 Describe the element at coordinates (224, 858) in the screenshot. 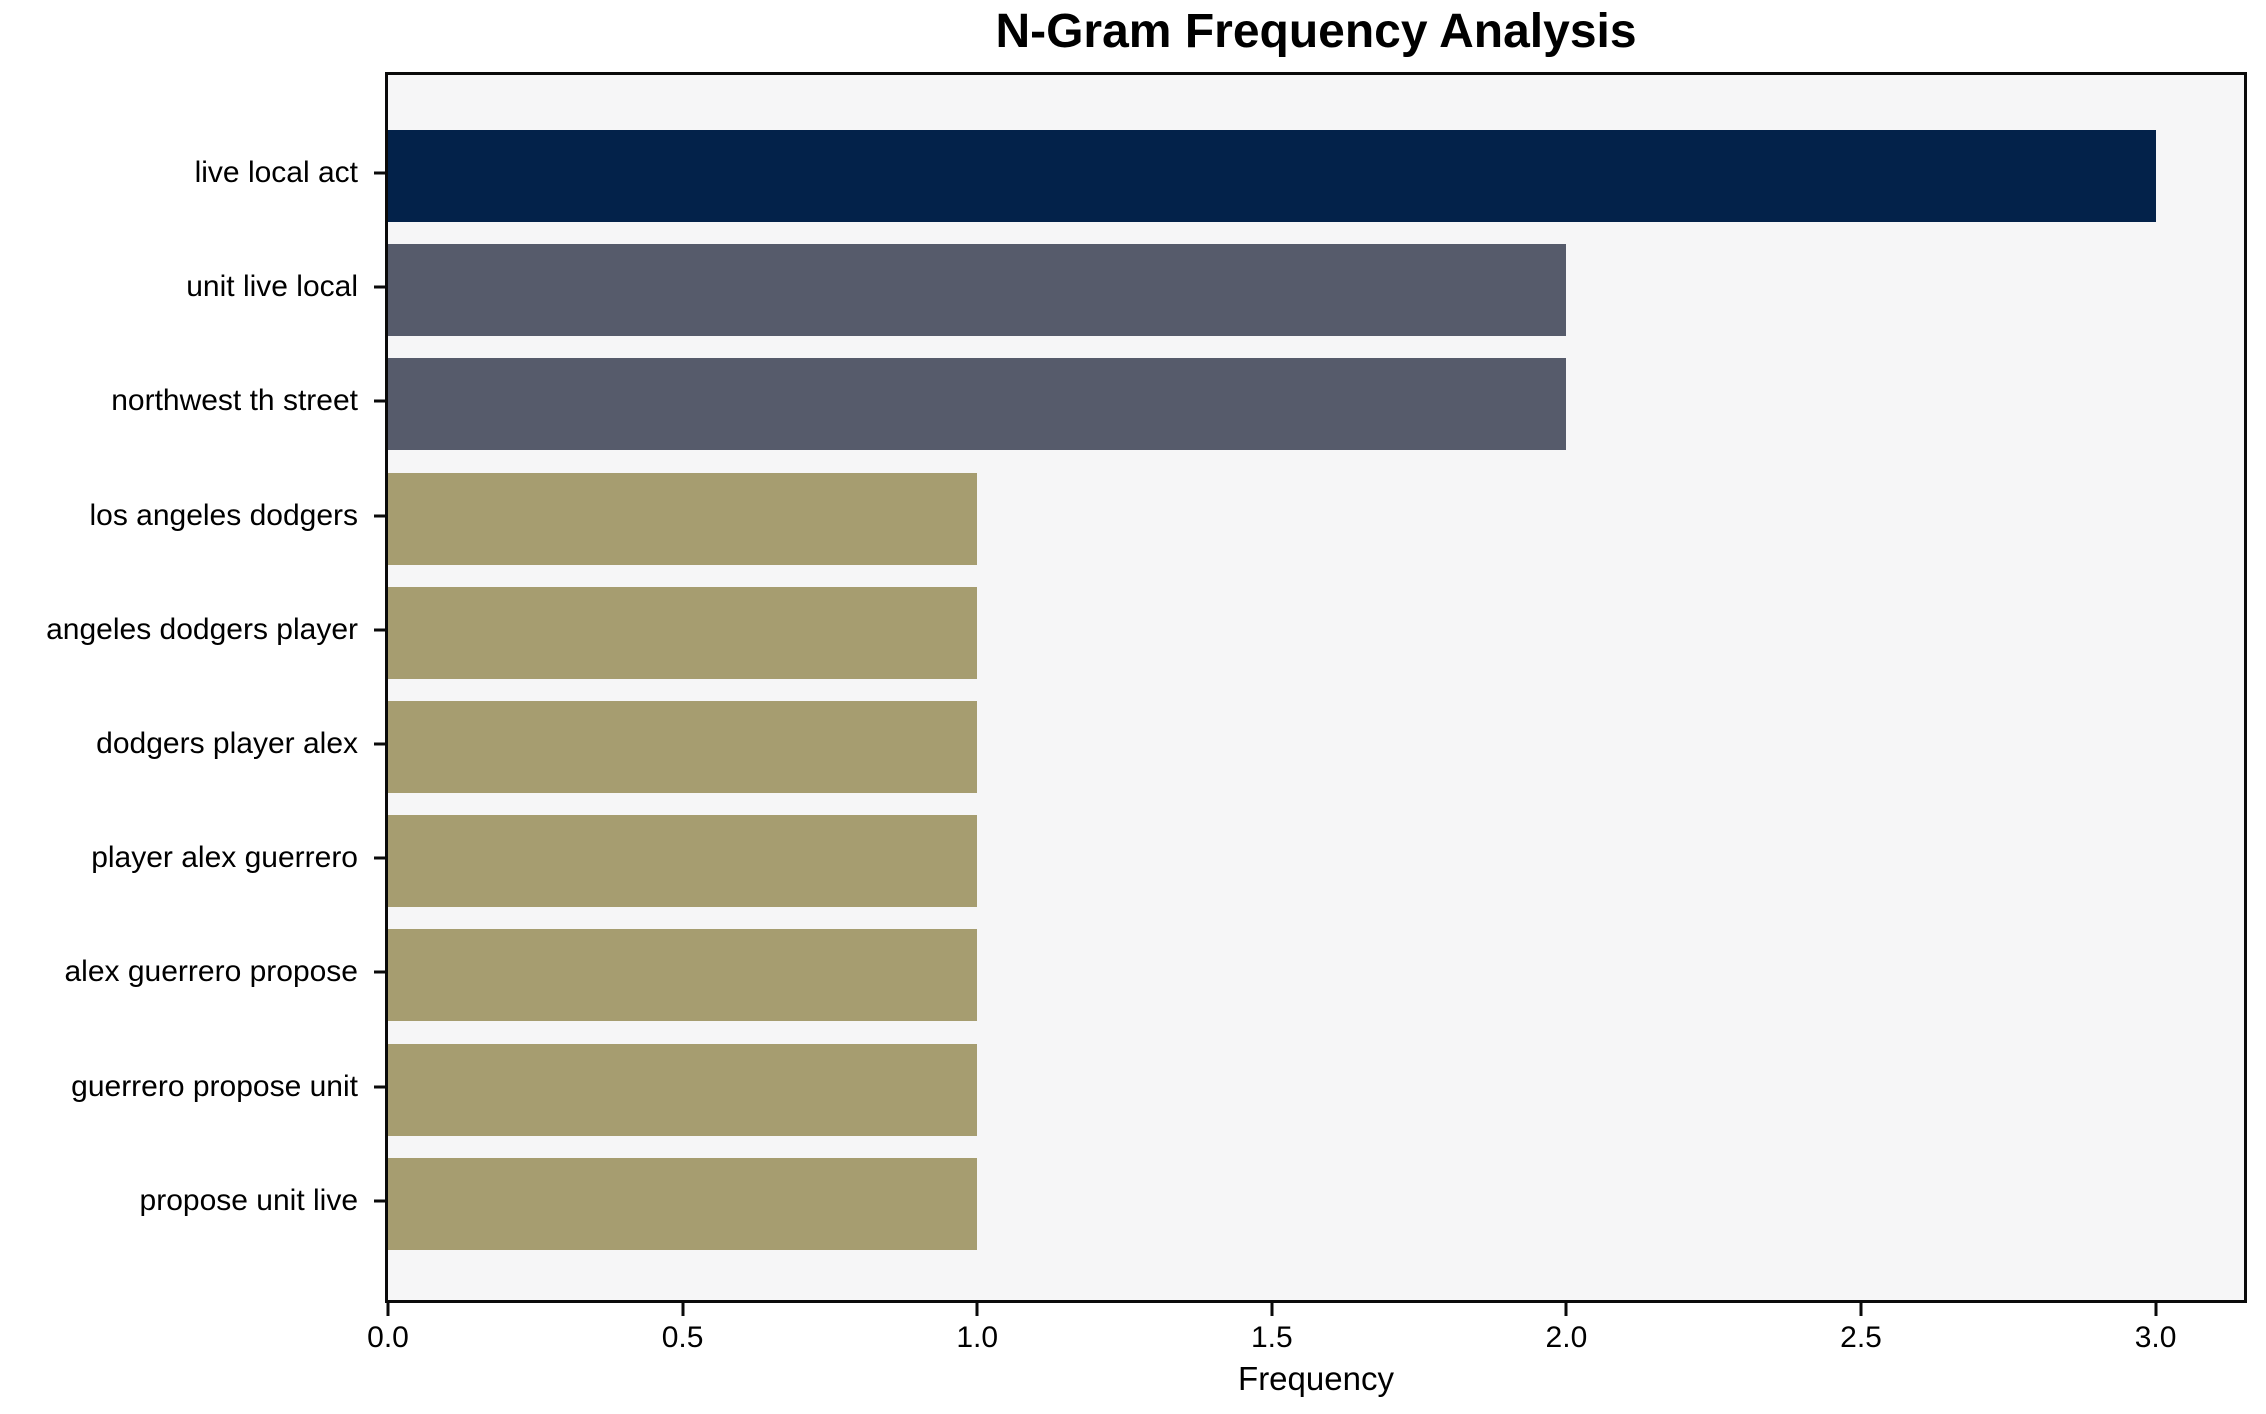

I see `y-tick-label: player alex guerrero` at that location.